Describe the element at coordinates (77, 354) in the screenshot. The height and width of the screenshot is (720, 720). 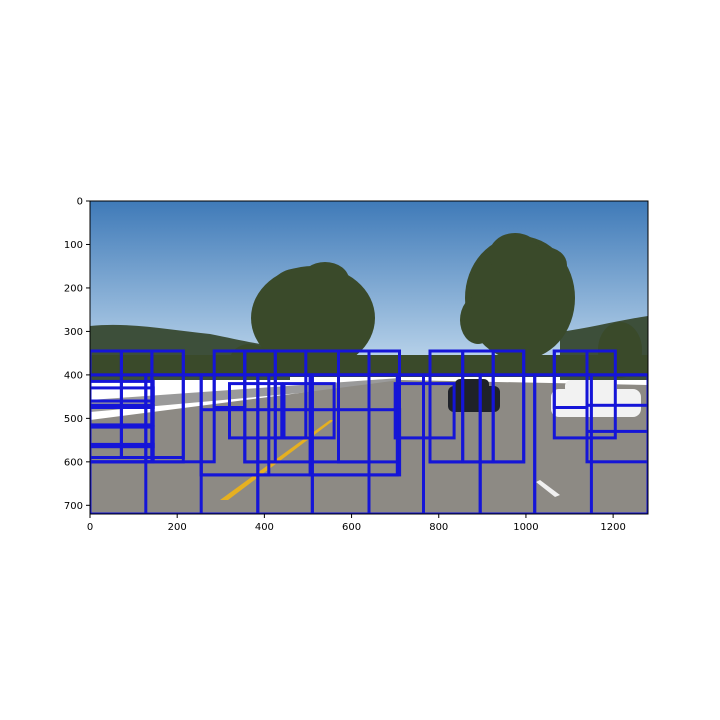
I see `y-axis-ticks: 0 100 200 300 400 500 600 700` at that location.